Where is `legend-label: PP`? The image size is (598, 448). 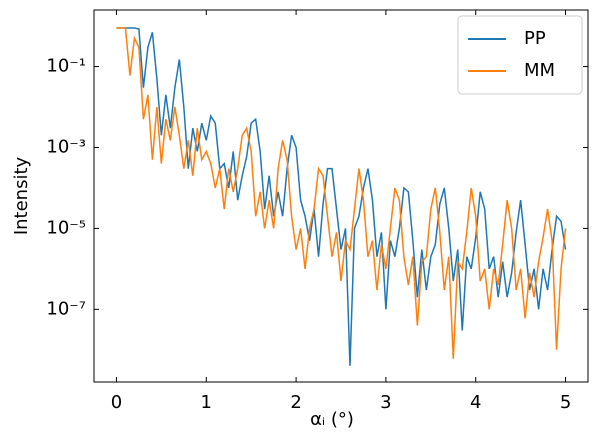 legend-label: PP is located at coordinates (535, 38).